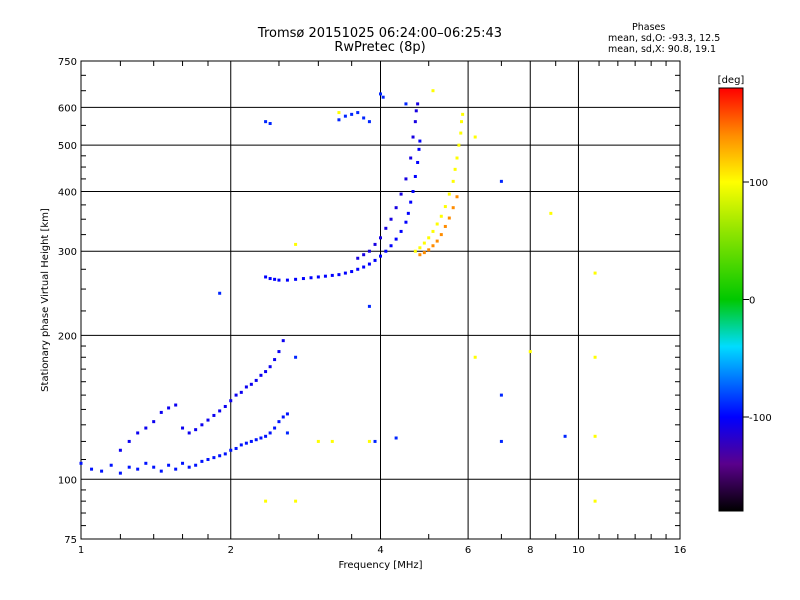 This screenshot has height=600, width=800. I want to click on y-tick-label: 75, so click(70, 540).